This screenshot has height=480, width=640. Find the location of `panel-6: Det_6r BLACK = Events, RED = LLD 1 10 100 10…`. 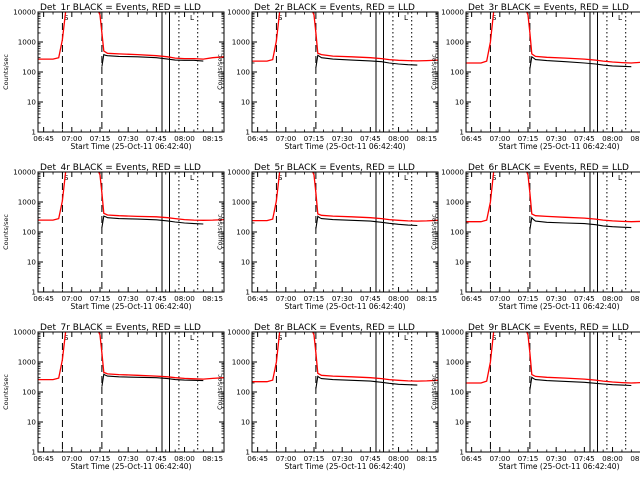

panel-6: Det_6r BLACK = Events, RED = LLD 1 10 100 10… is located at coordinates (535, 237).